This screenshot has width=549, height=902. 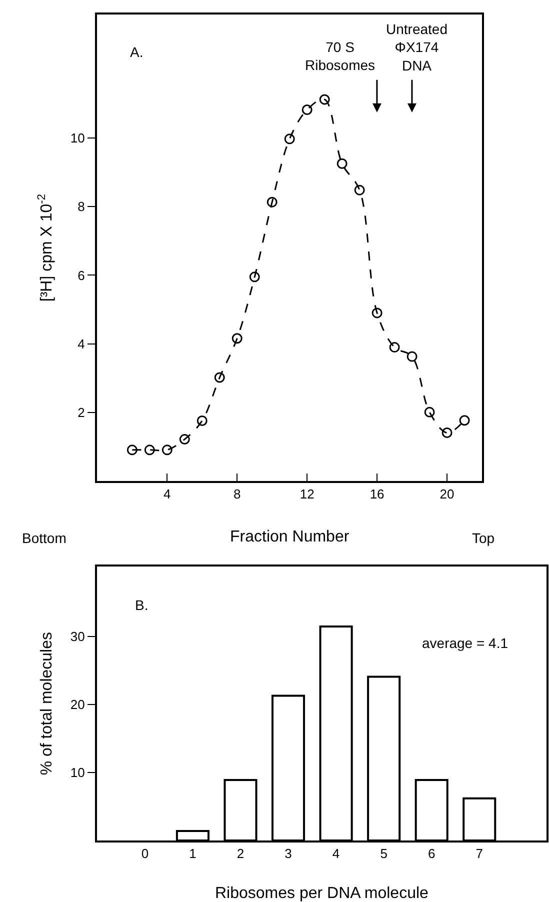 I want to click on y-tick-label: 20, so click(x=77, y=704).